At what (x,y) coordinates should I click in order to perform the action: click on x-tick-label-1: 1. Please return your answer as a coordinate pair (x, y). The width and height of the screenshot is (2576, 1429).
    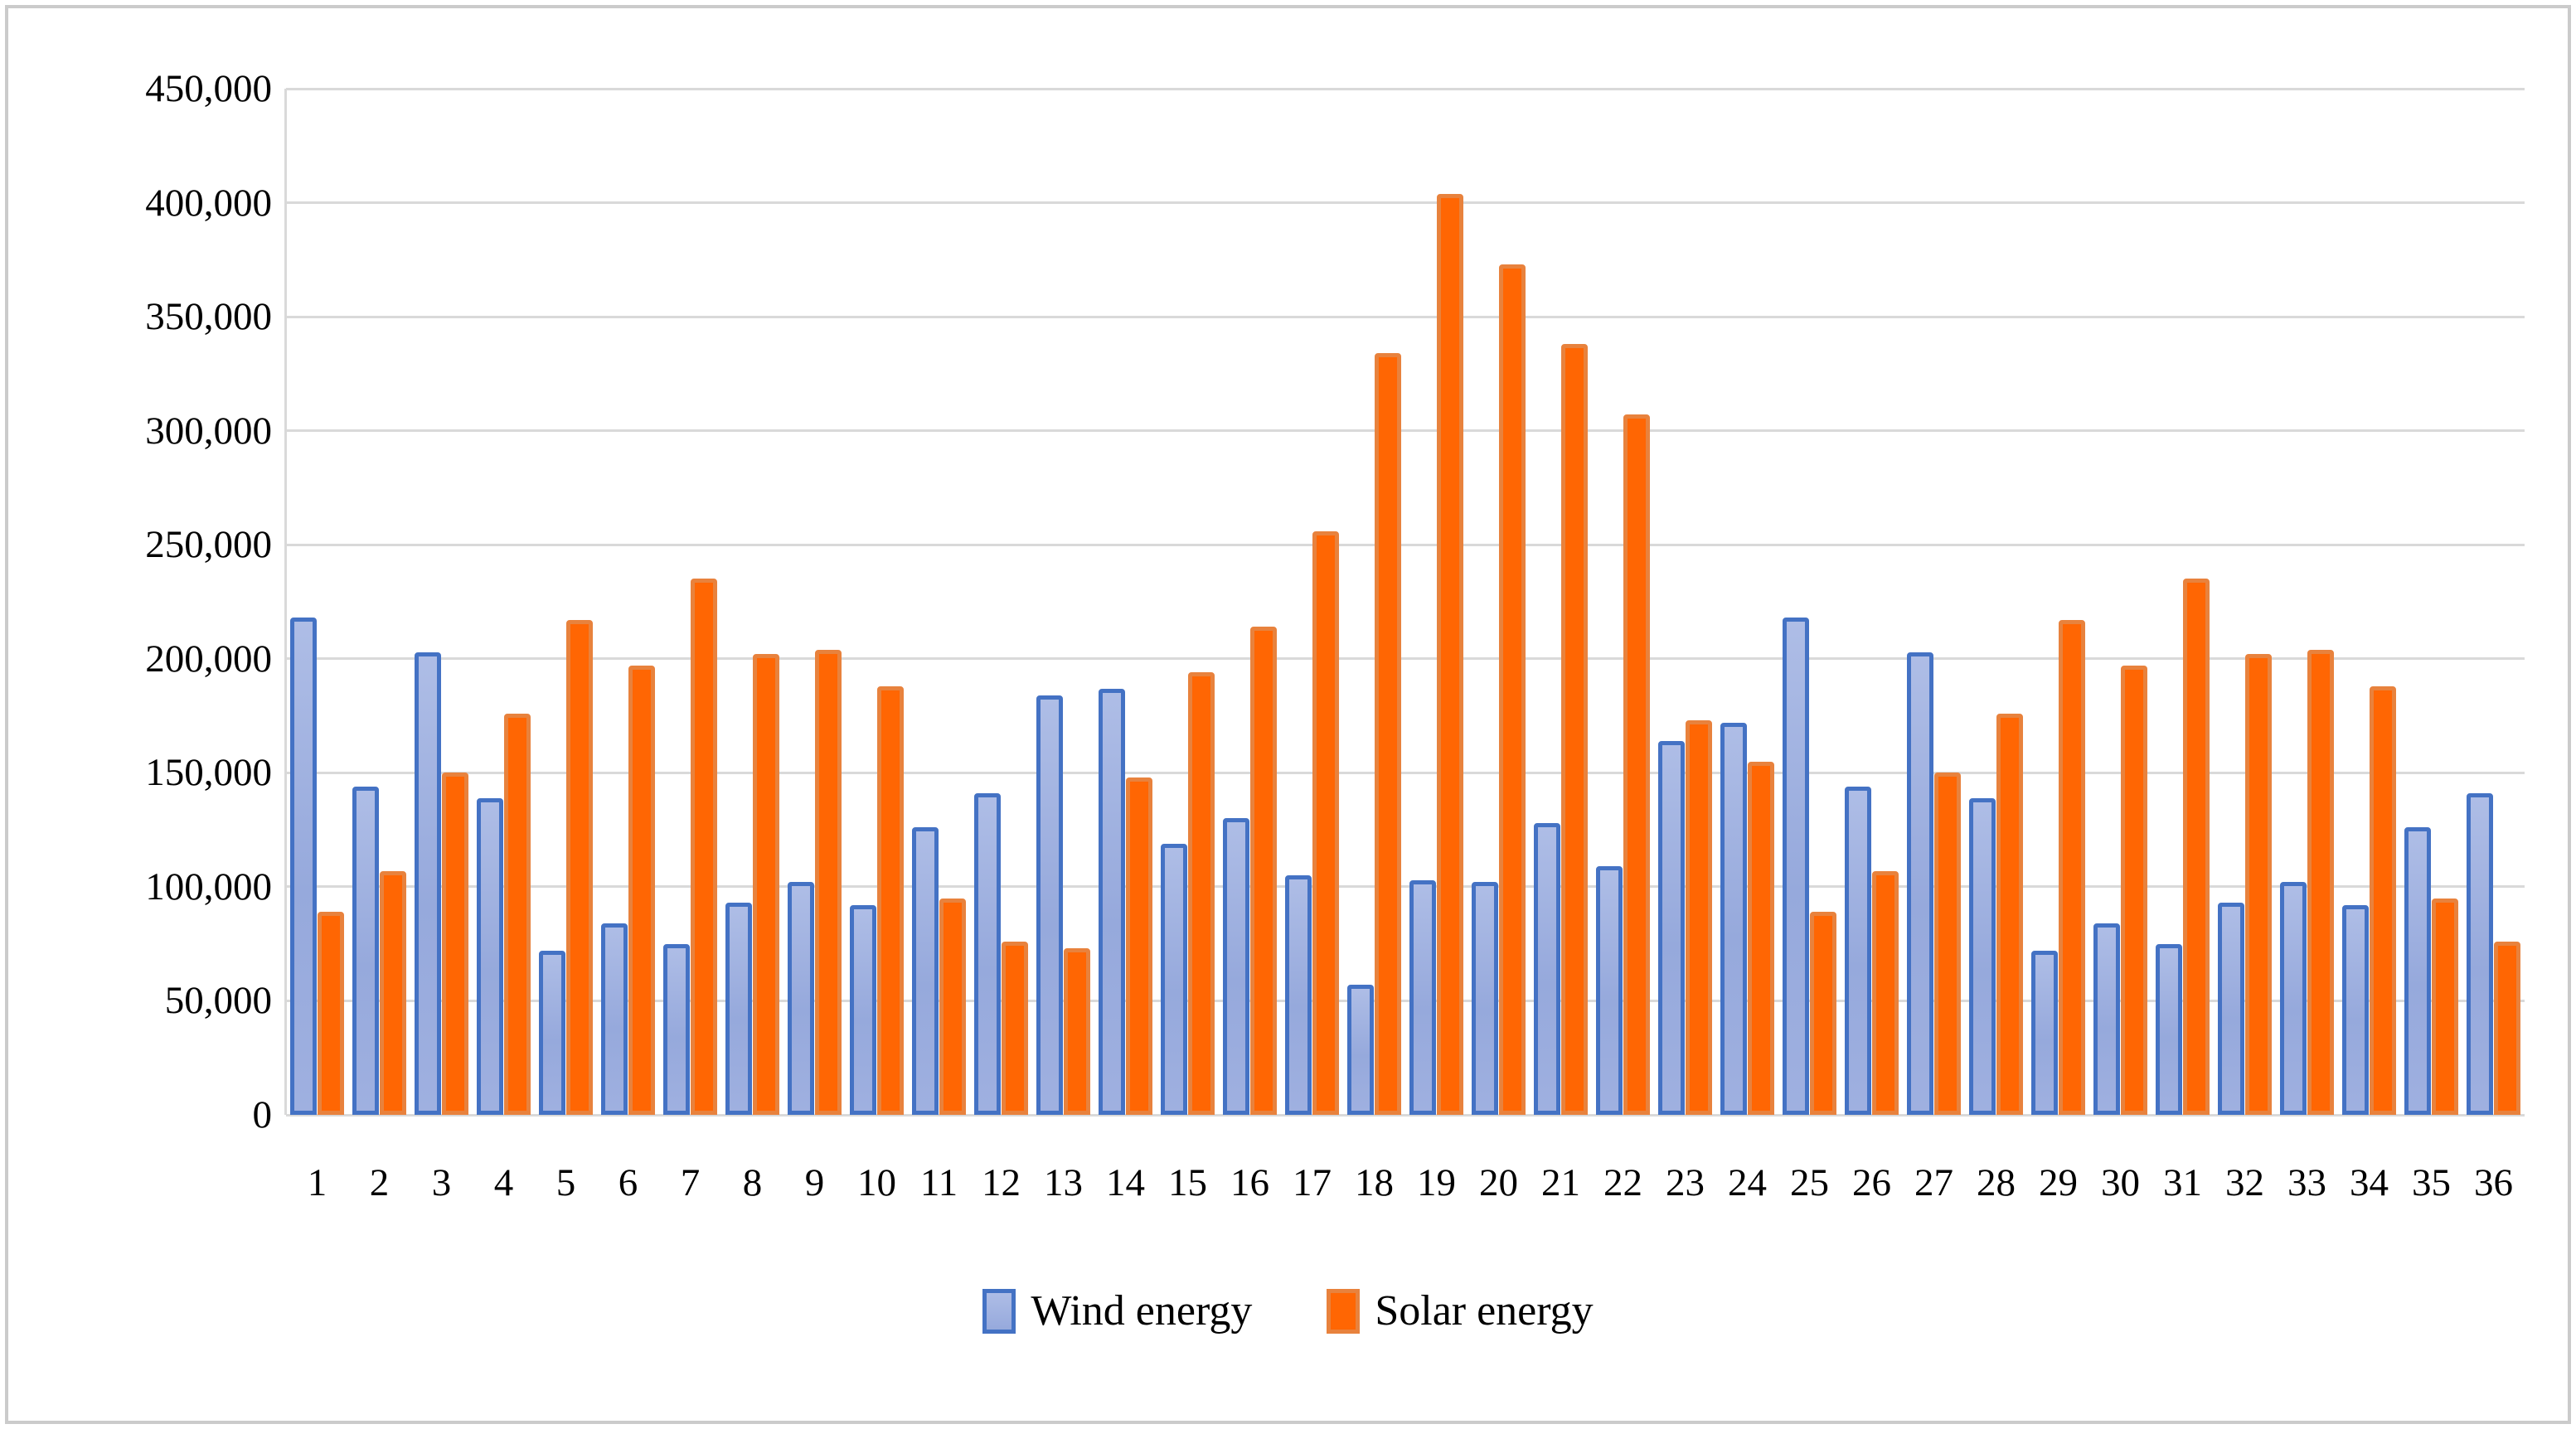
    Looking at the image, I should click on (317, 1183).